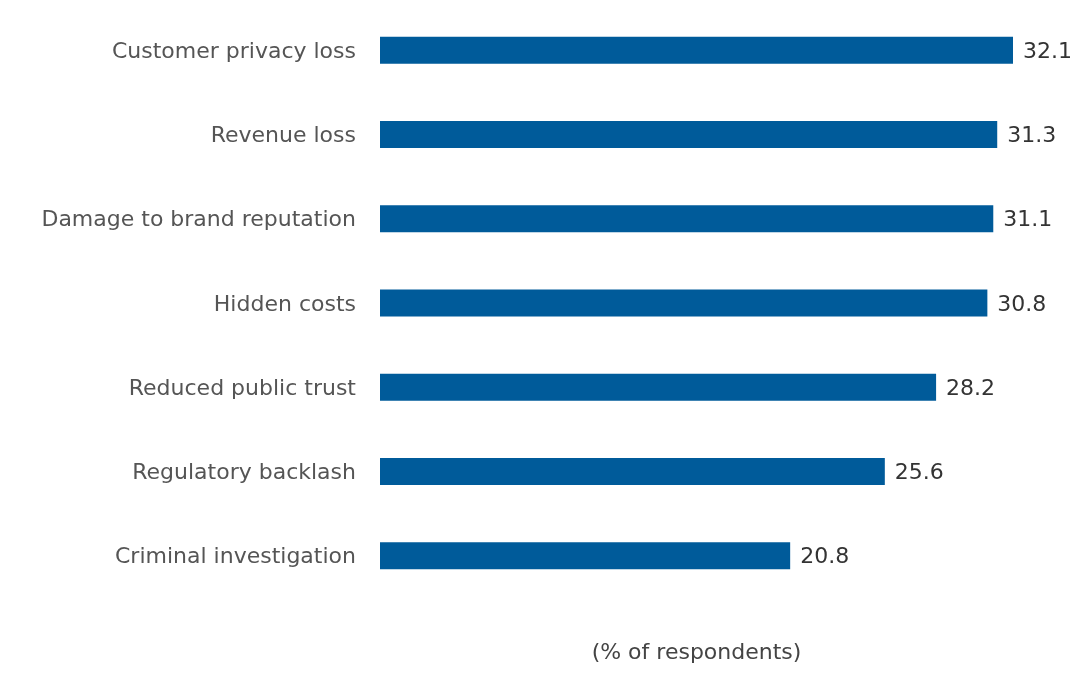 This screenshot has height=675, width=1091. Describe the element at coordinates (971, 387) in the screenshot. I see `data-label: 28.2` at that location.